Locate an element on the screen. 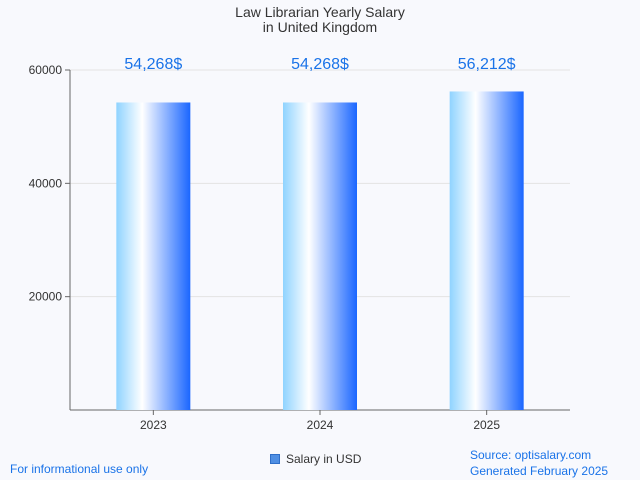  chart-title-line-1: Law Librarian Yearly Salary is located at coordinates (320, 12).